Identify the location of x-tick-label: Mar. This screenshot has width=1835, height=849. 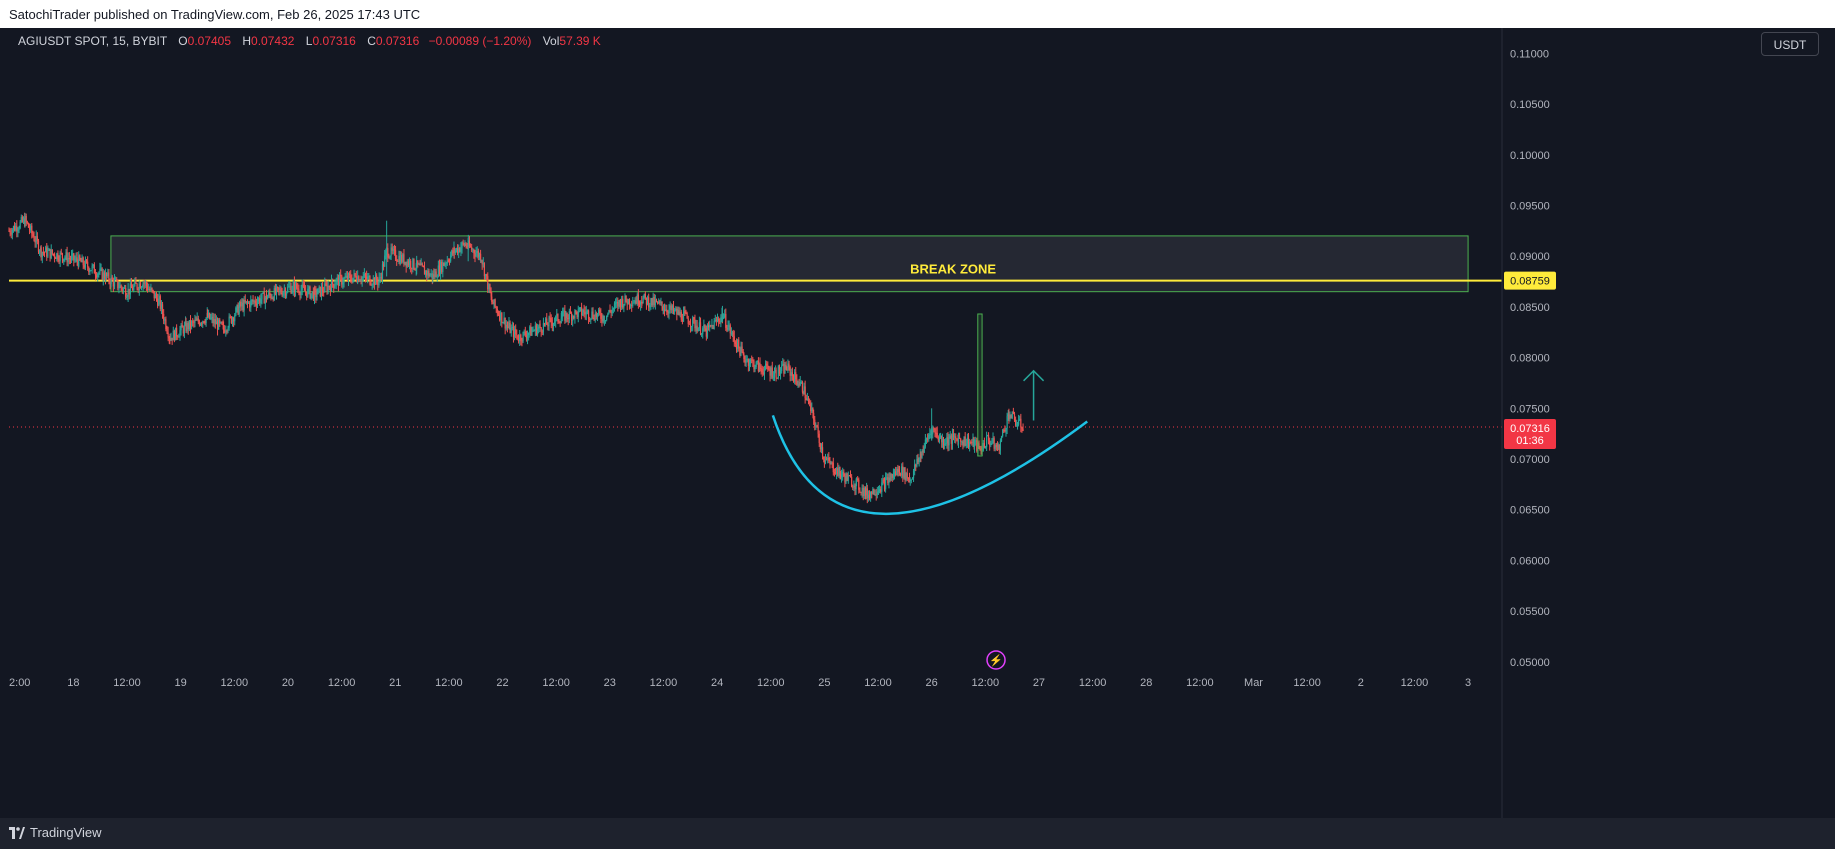
(1253, 683).